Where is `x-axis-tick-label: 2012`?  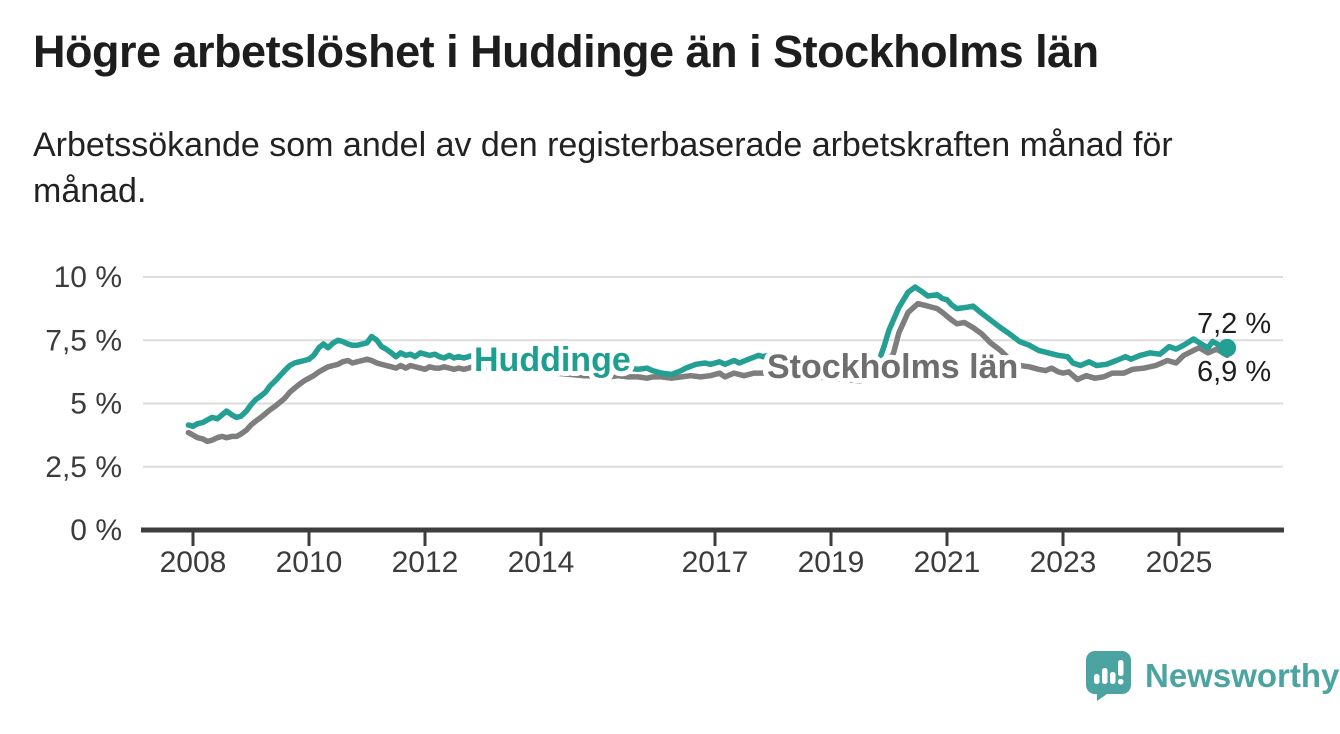 x-axis-tick-label: 2012 is located at coordinates (425, 562).